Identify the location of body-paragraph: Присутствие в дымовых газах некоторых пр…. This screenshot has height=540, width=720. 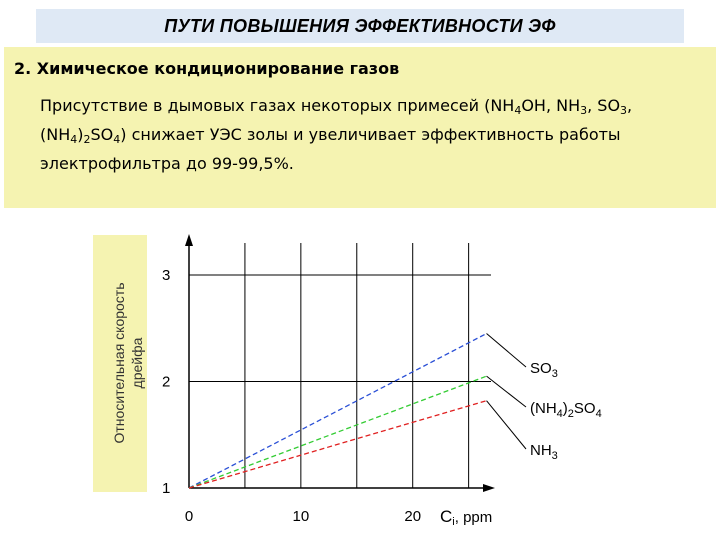
(375, 134).